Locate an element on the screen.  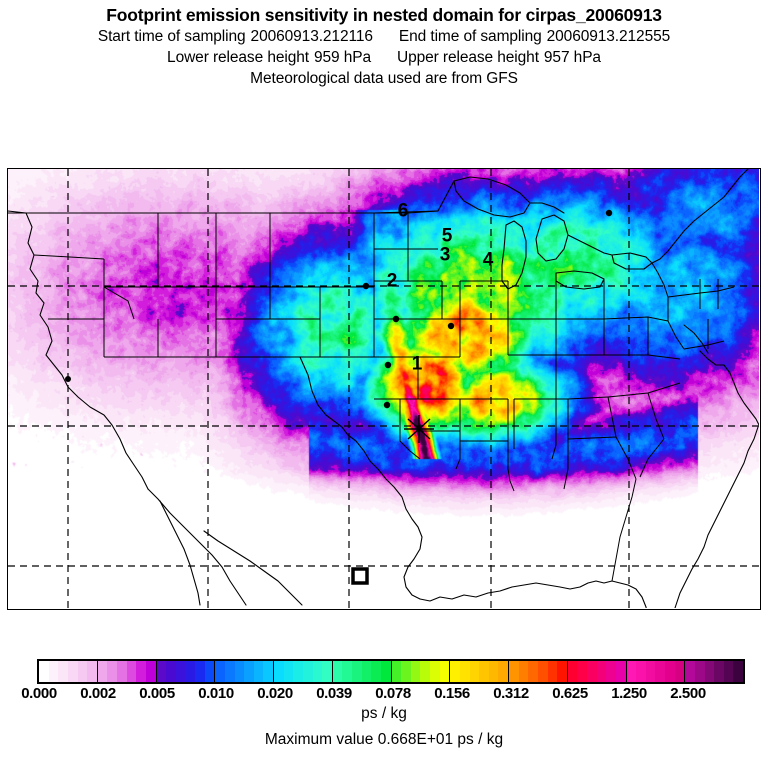
colorbar-tick-7: 0.156 is located at coordinates (452, 693).